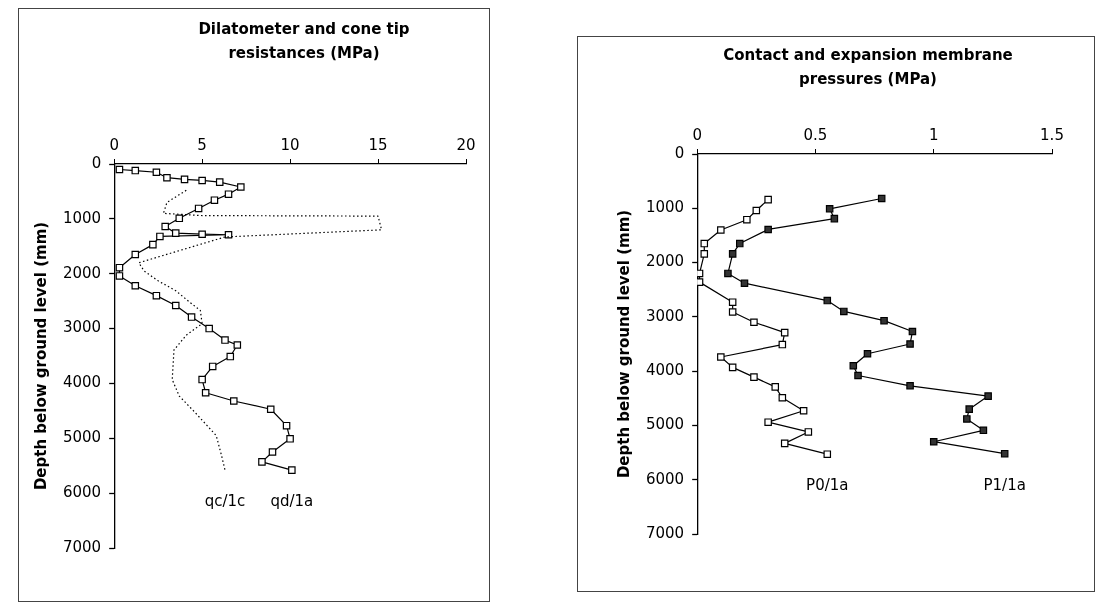 This screenshot has width=1103, height=607. Describe the element at coordinates (623, 344) in the screenshot. I see `y-axis-title: Depth below ground level (mm)` at that location.